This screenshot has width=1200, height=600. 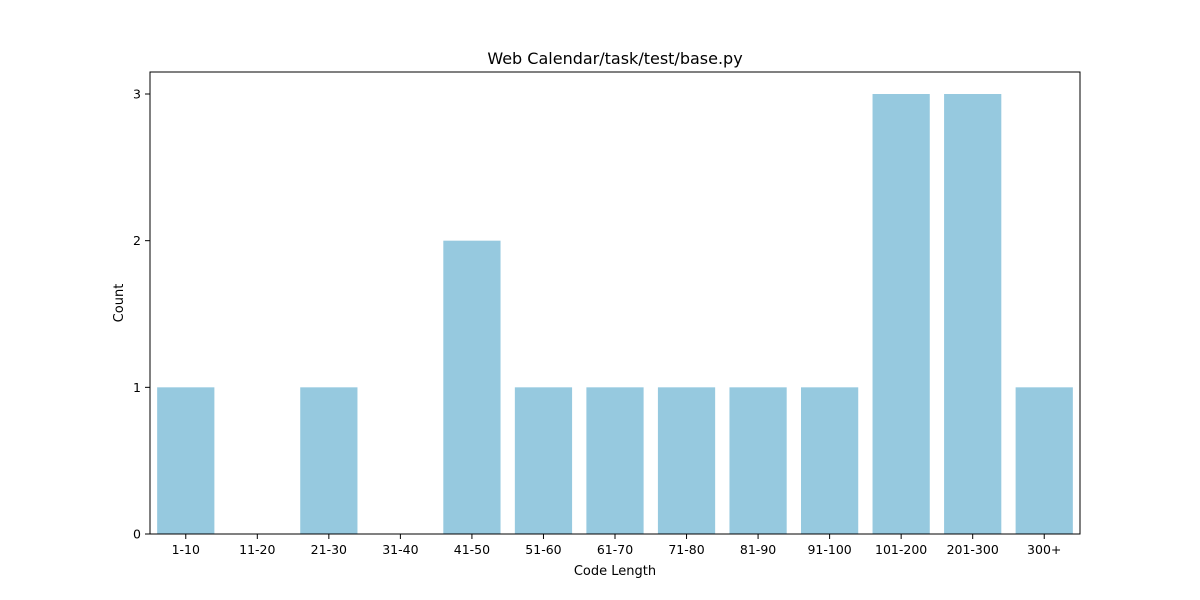 What do you see at coordinates (329, 549) in the screenshot?
I see `x-tick-label: 21-30` at bounding box center [329, 549].